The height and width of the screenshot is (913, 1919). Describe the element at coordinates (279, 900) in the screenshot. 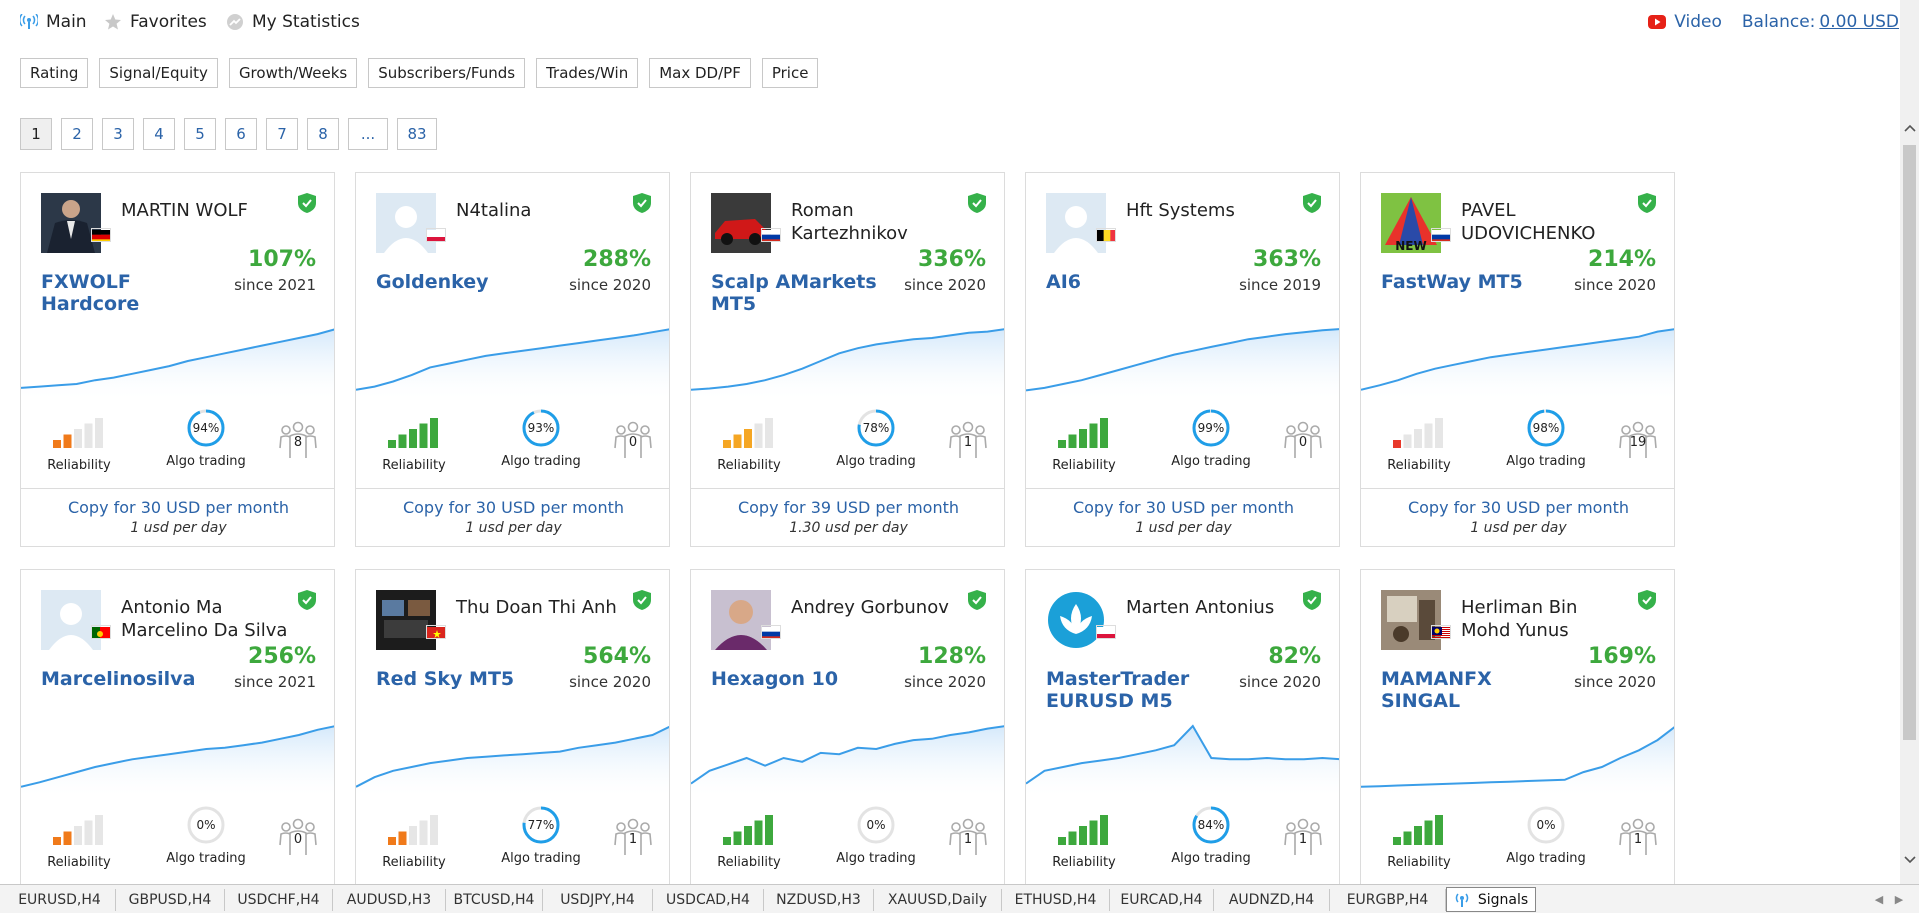

I see `tab-usdchf-h4: USDCHF,H4` at that location.